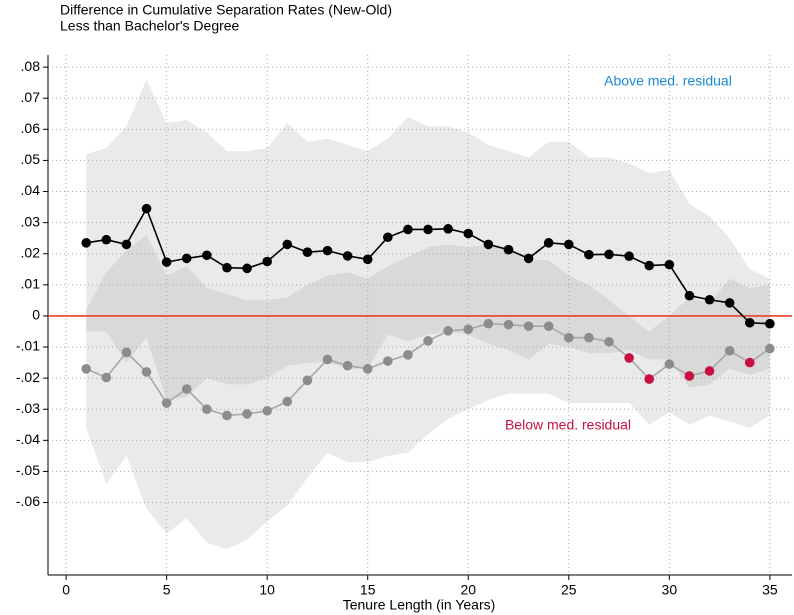 The image size is (794, 615). Describe the element at coordinates (31, 159) in the screenshot. I see `y-tick-label: .05` at that location.